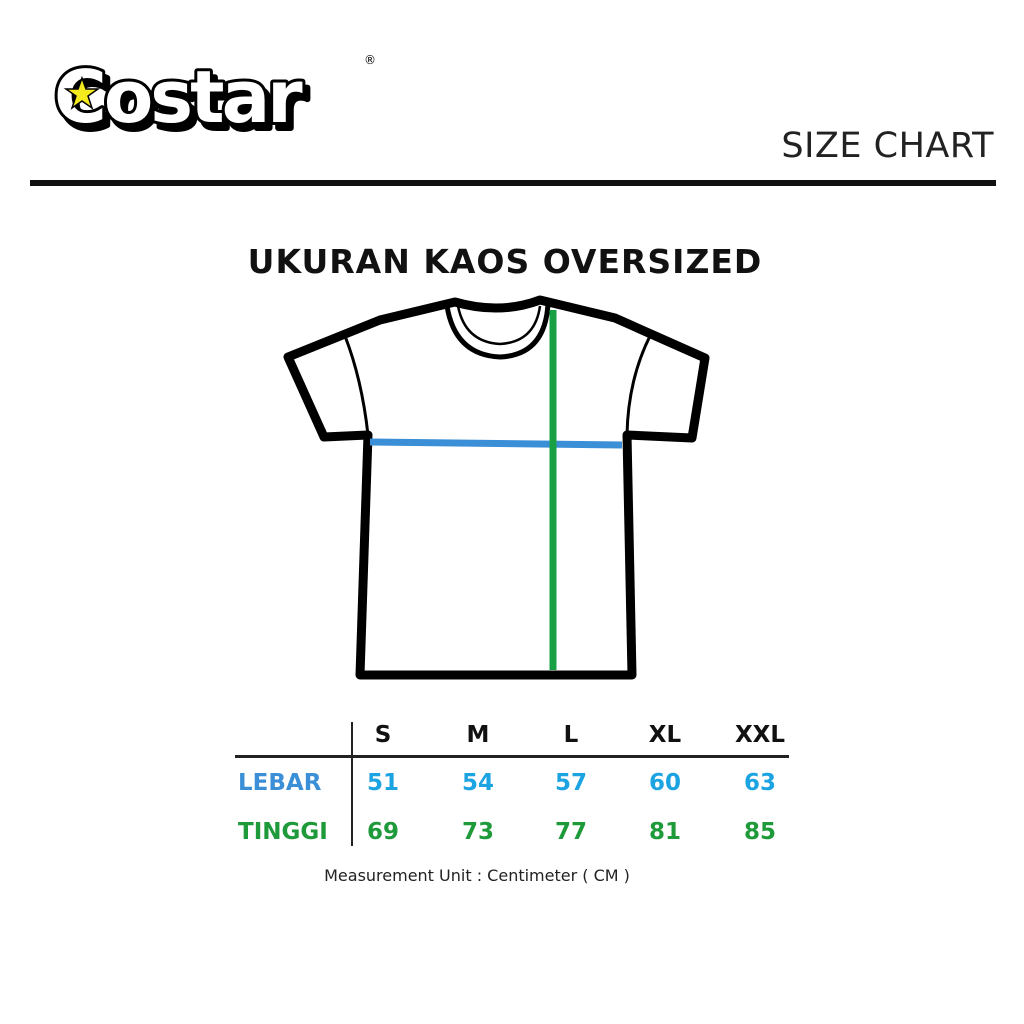 The width and height of the screenshot is (1024, 1024). Describe the element at coordinates (664, 783) in the screenshot. I see `lebar-value: 60` at that location.